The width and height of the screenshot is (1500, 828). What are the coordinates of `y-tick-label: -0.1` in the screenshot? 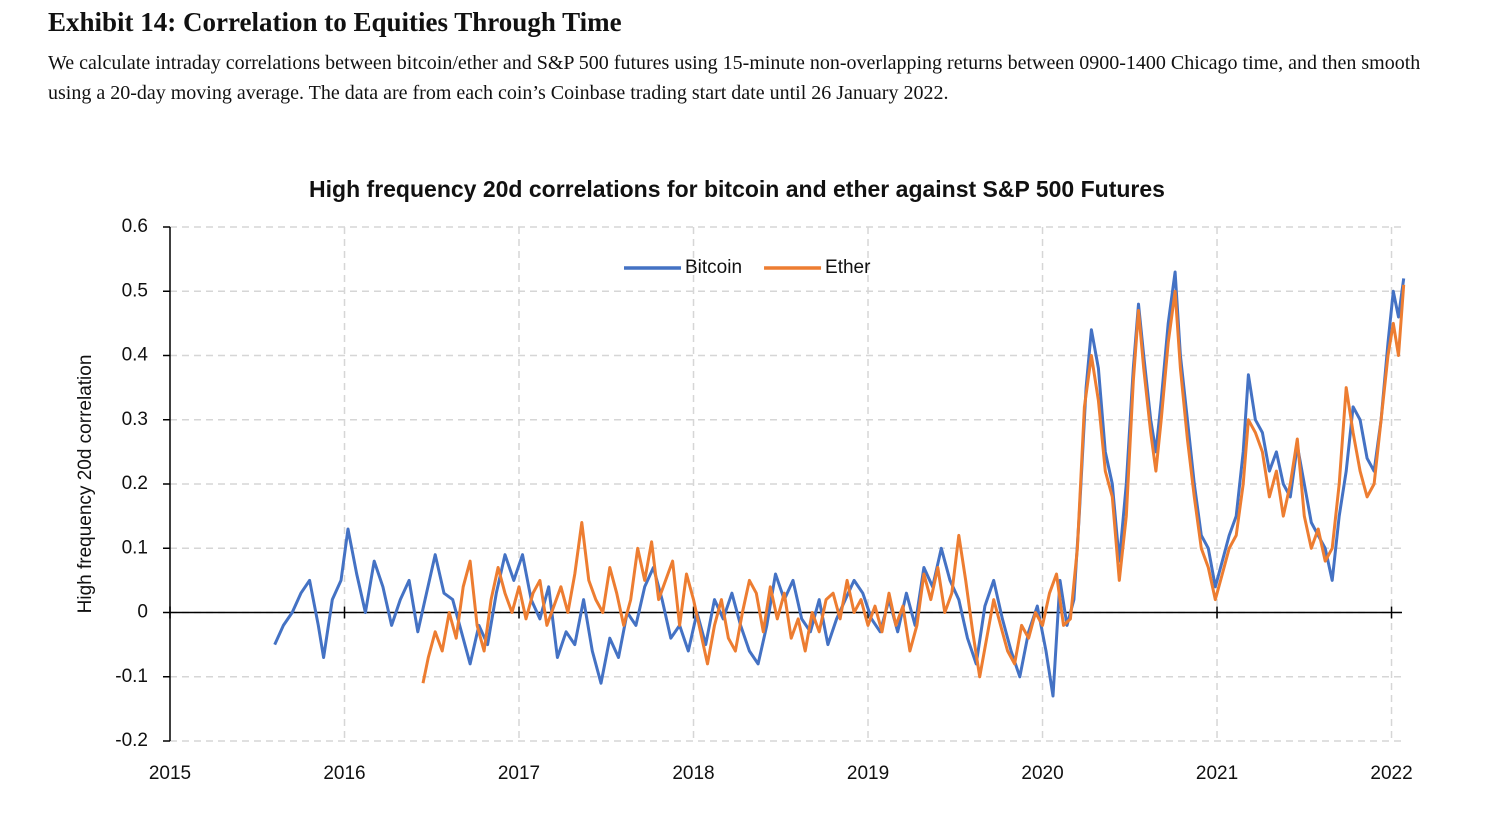 It's located at (131, 676).